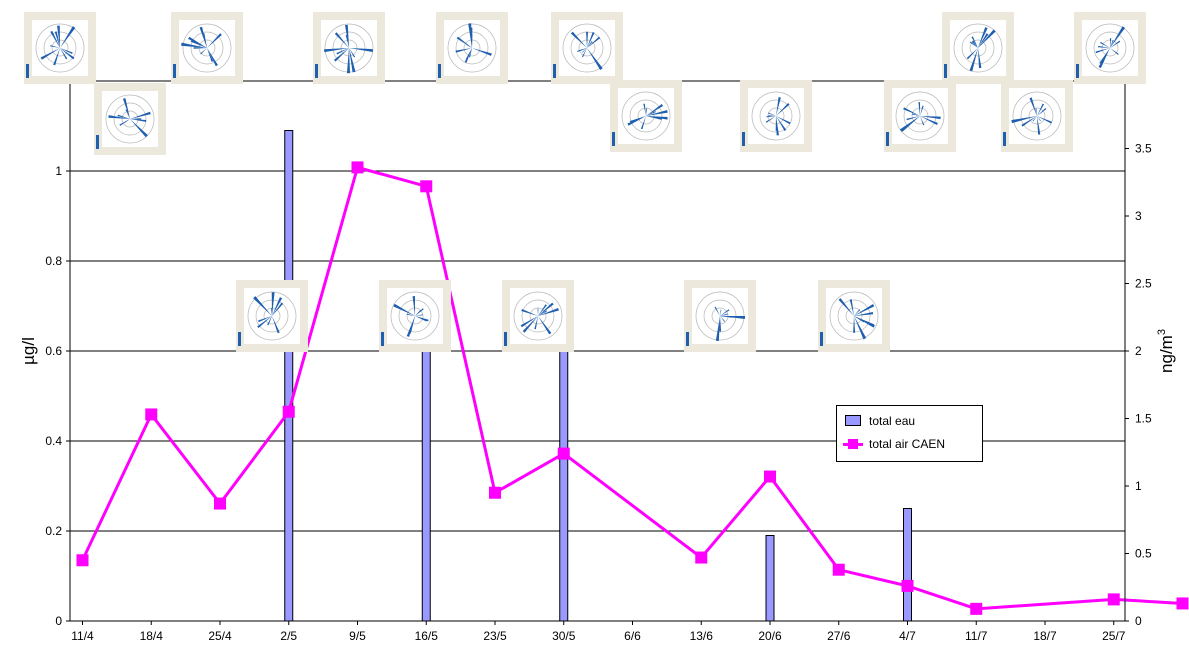 This screenshot has width=1189, height=648. What do you see at coordinates (1138, 621) in the screenshot?
I see `right-tick-label: 0` at bounding box center [1138, 621].